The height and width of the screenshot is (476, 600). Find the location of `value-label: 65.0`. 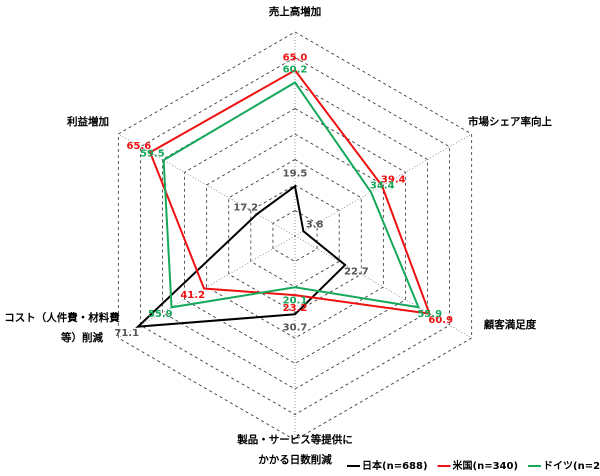

value-label: 65.0 is located at coordinates (295, 57).